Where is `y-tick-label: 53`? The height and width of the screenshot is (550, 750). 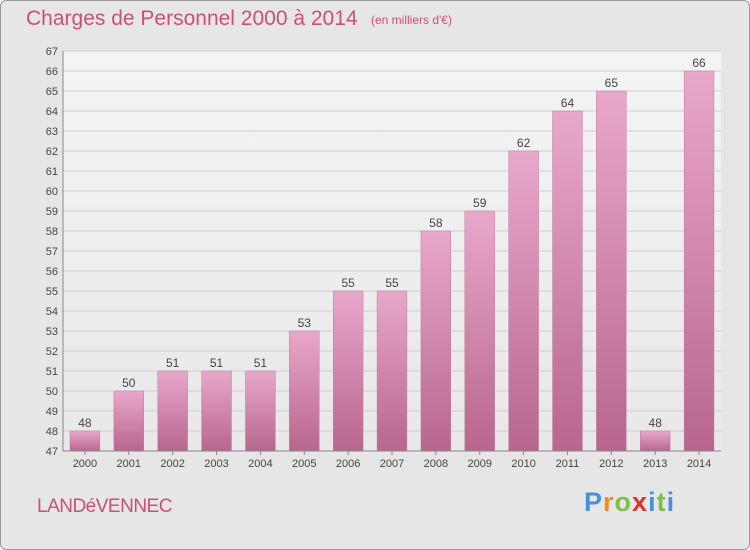 y-tick-label: 53 is located at coordinates (52, 332).